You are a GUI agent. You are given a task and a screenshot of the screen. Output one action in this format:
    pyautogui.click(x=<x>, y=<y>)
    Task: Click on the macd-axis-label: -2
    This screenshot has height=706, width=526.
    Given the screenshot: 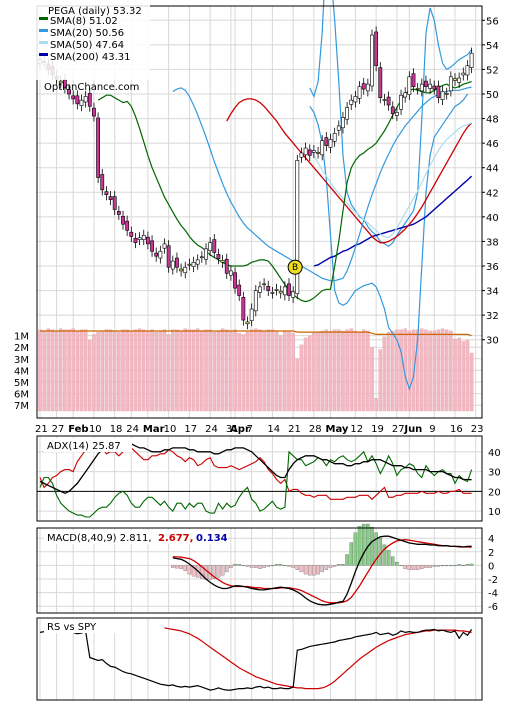 What is the action you would take?
    pyautogui.click(x=493, y=580)
    